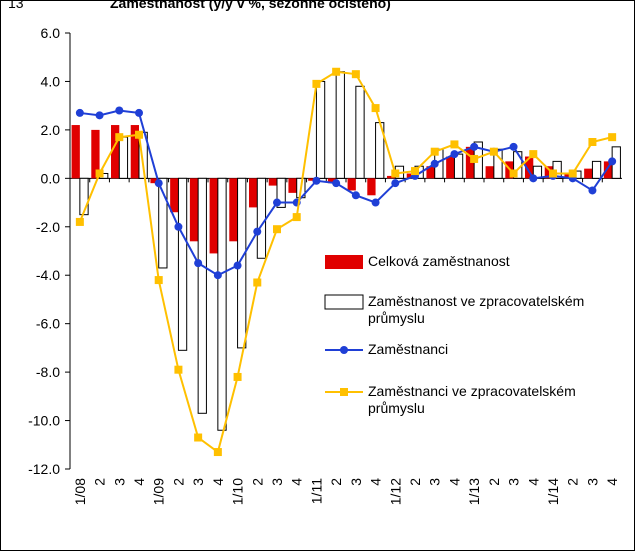  I want to click on y-tick-label: -8.0, so click(48, 372).